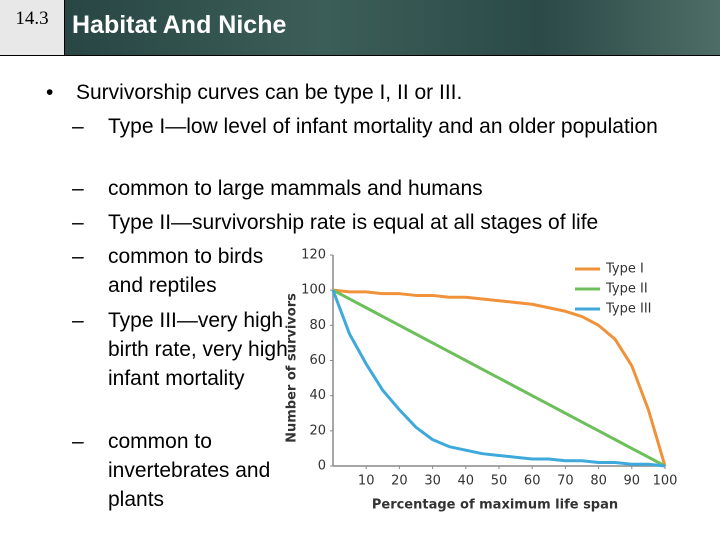 This screenshot has height=540, width=720. What do you see at coordinates (495, 505) in the screenshot?
I see `x-axis-label: Percentage of maximum life span` at bounding box center [495, 505].